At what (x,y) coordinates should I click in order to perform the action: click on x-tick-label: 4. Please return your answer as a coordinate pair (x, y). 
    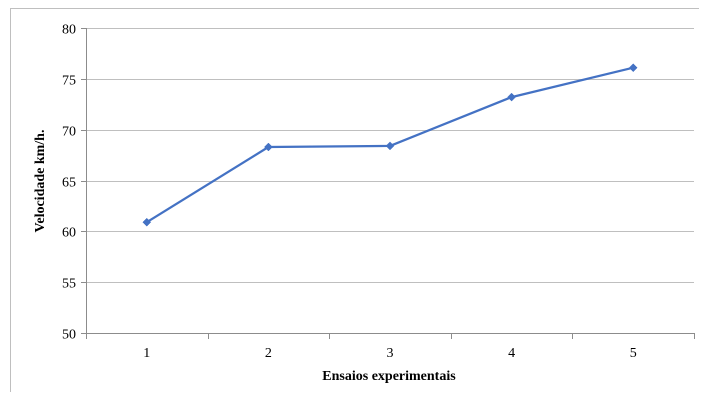
    Looking at the image, I should click on (511, 353).